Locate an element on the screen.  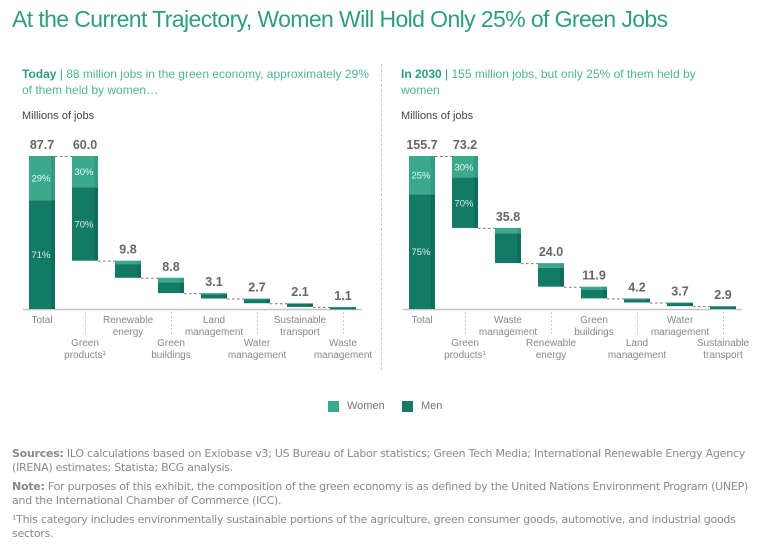
value-label: 73.2 is located at coordinates (465, 145).